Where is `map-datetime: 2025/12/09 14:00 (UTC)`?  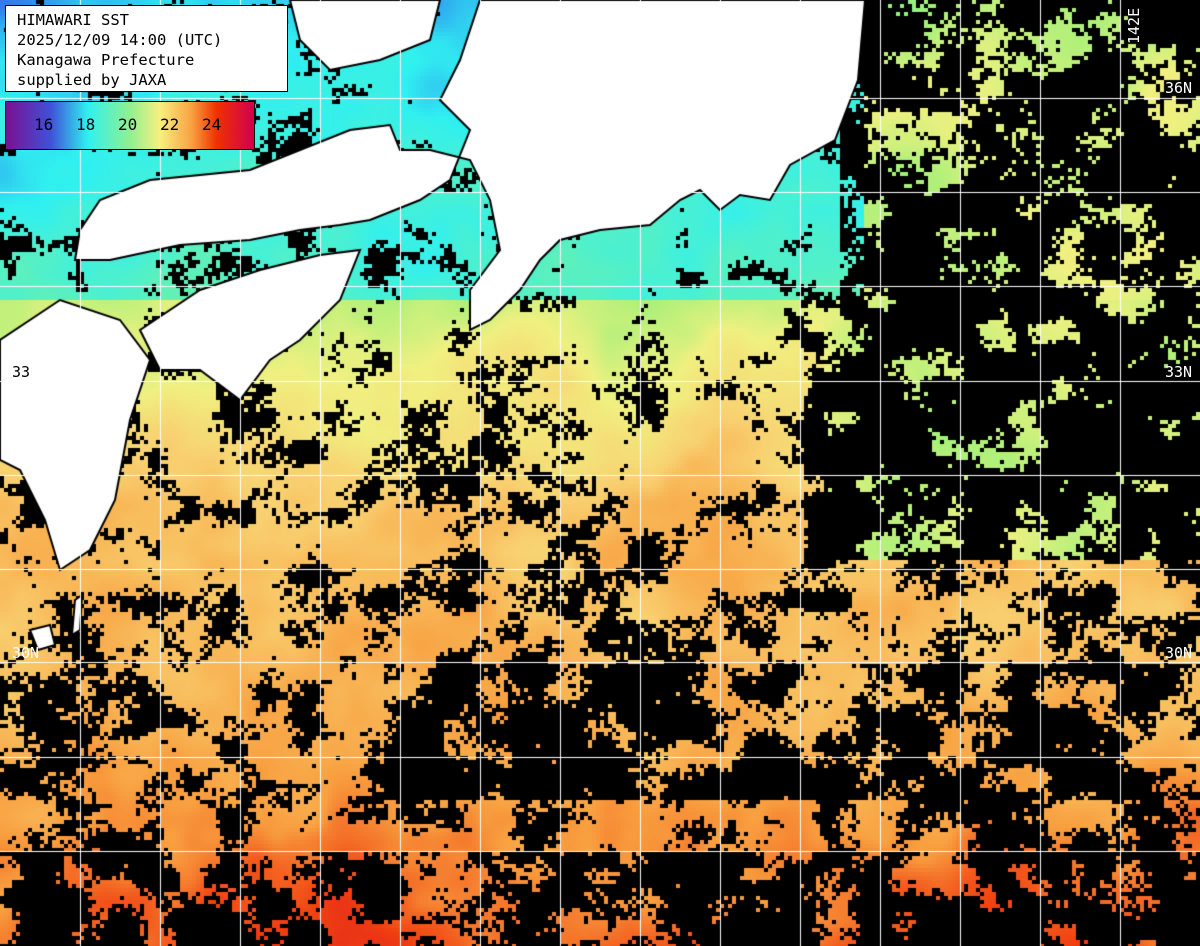 map-datetime: 2025/12/09 14:00 (UTC) is located at coordinates (120, 40).